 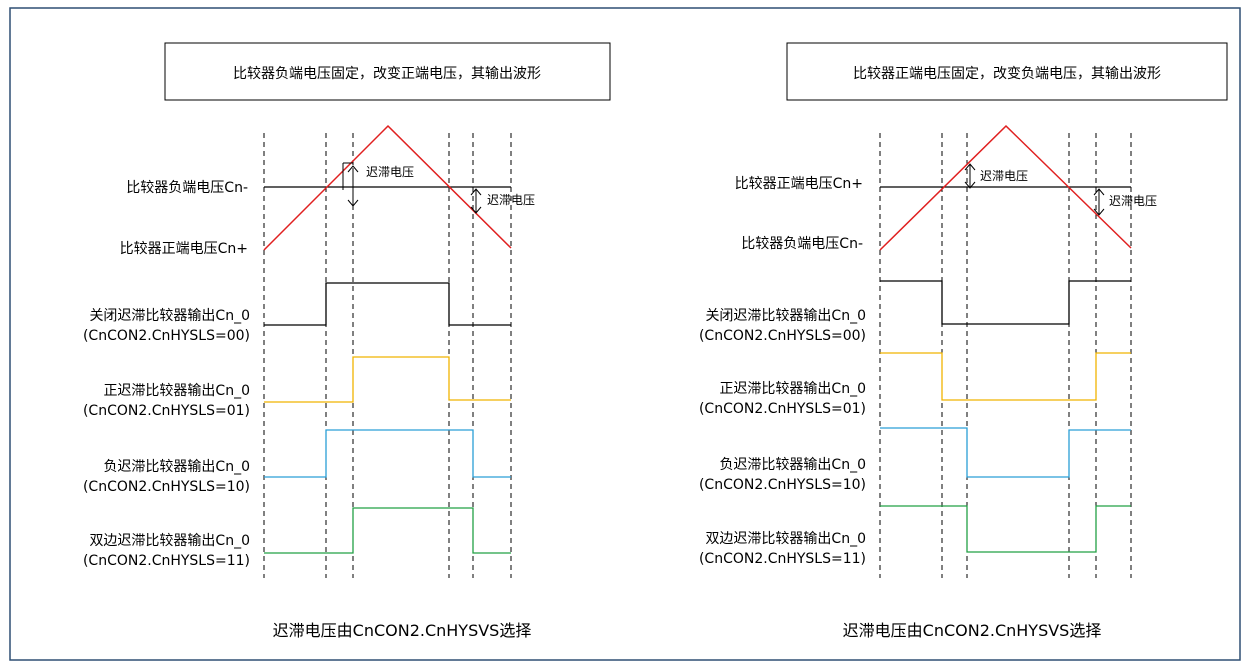 What do you see at coordinates (387, 304) in the screenshot?
I see `left-output-off-waveform` at bounding box center [387, 304].